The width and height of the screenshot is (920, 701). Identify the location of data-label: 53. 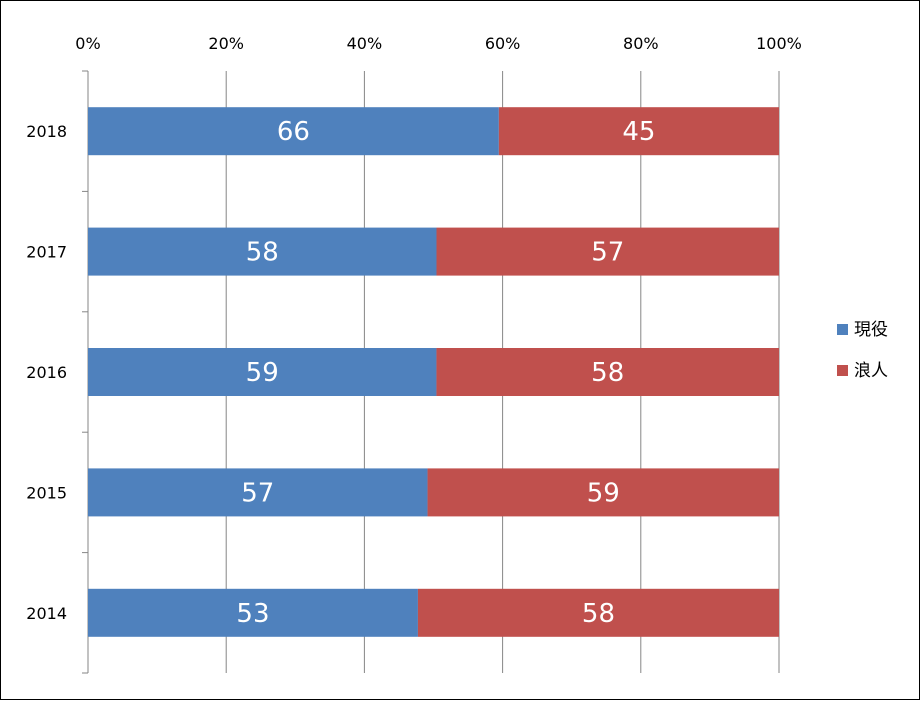
(252, 614).